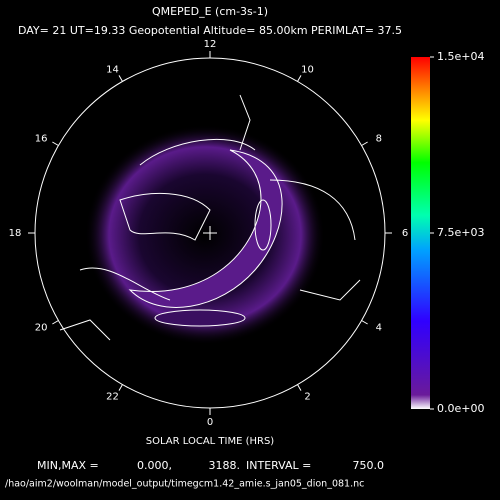 This screenshot has width=500, height=500. What do you see at coordinates (307, 397) in the screenshot?
I see `hour-label: 2` at bounding box center [307, 397].